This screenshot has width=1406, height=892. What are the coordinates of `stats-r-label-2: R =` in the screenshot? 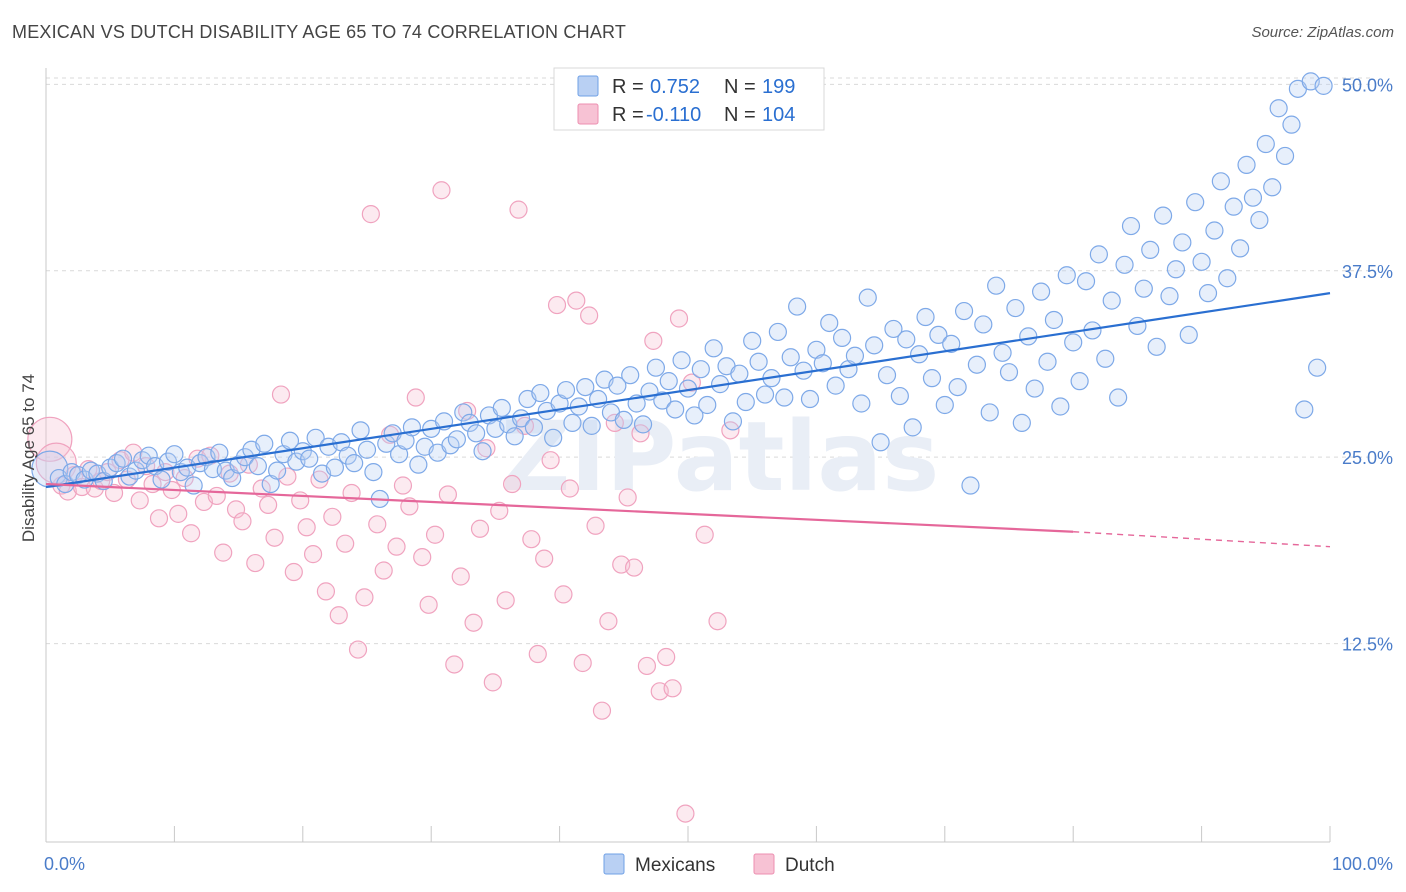 It's located at (628, 115).